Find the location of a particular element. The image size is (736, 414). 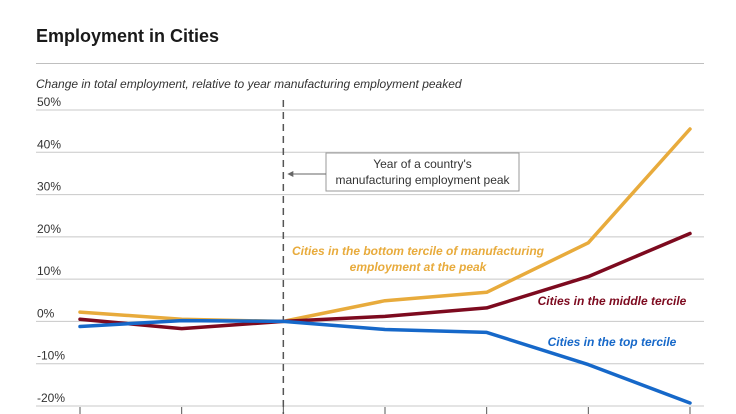

annotation-text-line2: manufacturing employment peak is located at coordinates (422, 180).